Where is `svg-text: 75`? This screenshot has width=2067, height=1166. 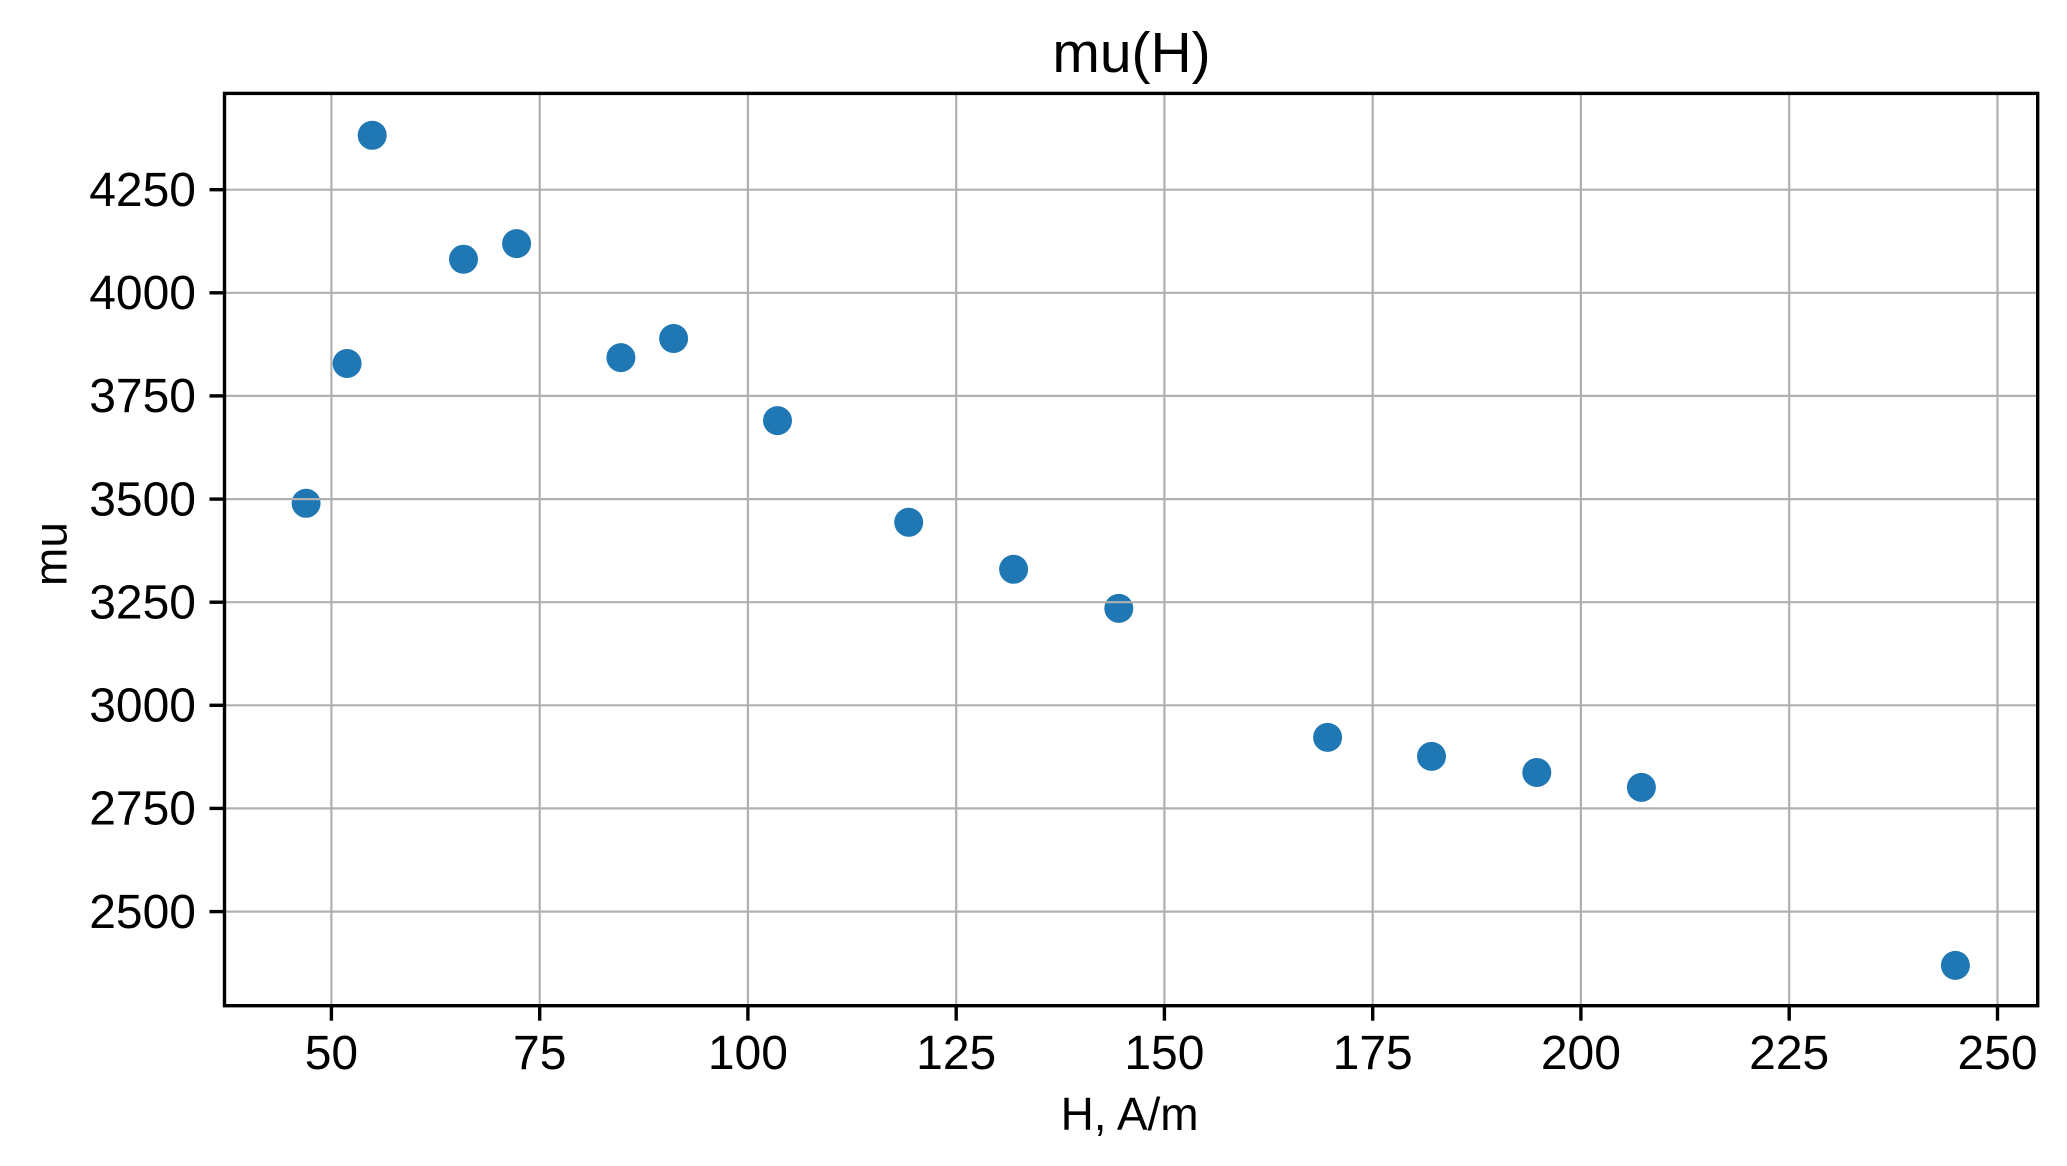 svg-text: 75 is located at coordinates (539, 1053).